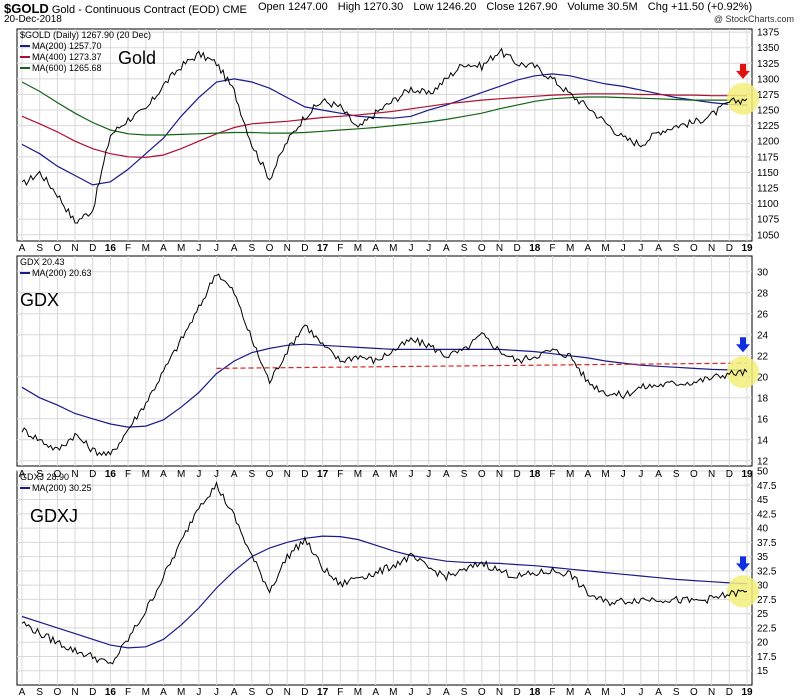 The width and height of the screenshot is (800, 700). I want to click on y-tick-label: 1100, so click(768, 204).